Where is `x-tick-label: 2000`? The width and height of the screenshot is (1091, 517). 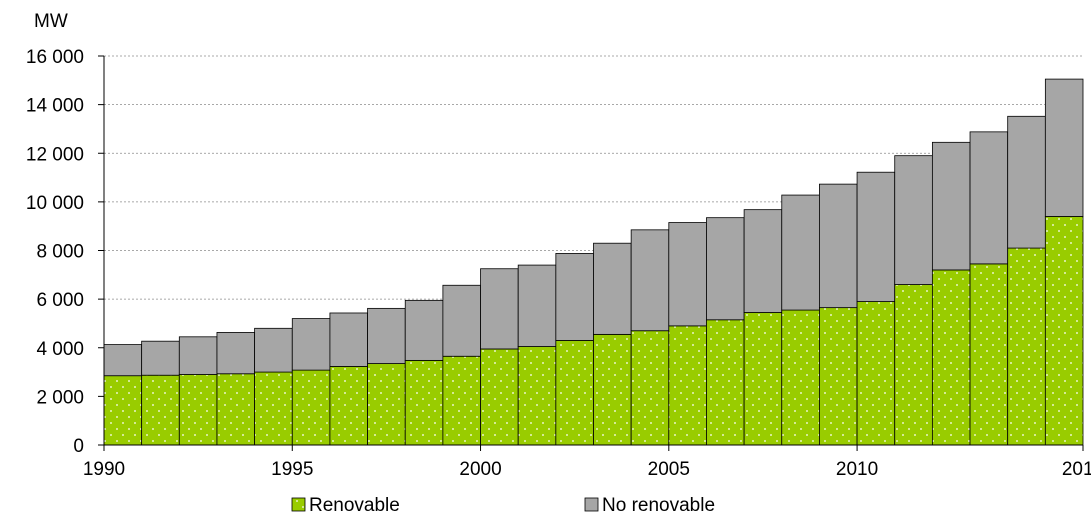 x-tick-label: 2000 is located at coordinates (480, 469).